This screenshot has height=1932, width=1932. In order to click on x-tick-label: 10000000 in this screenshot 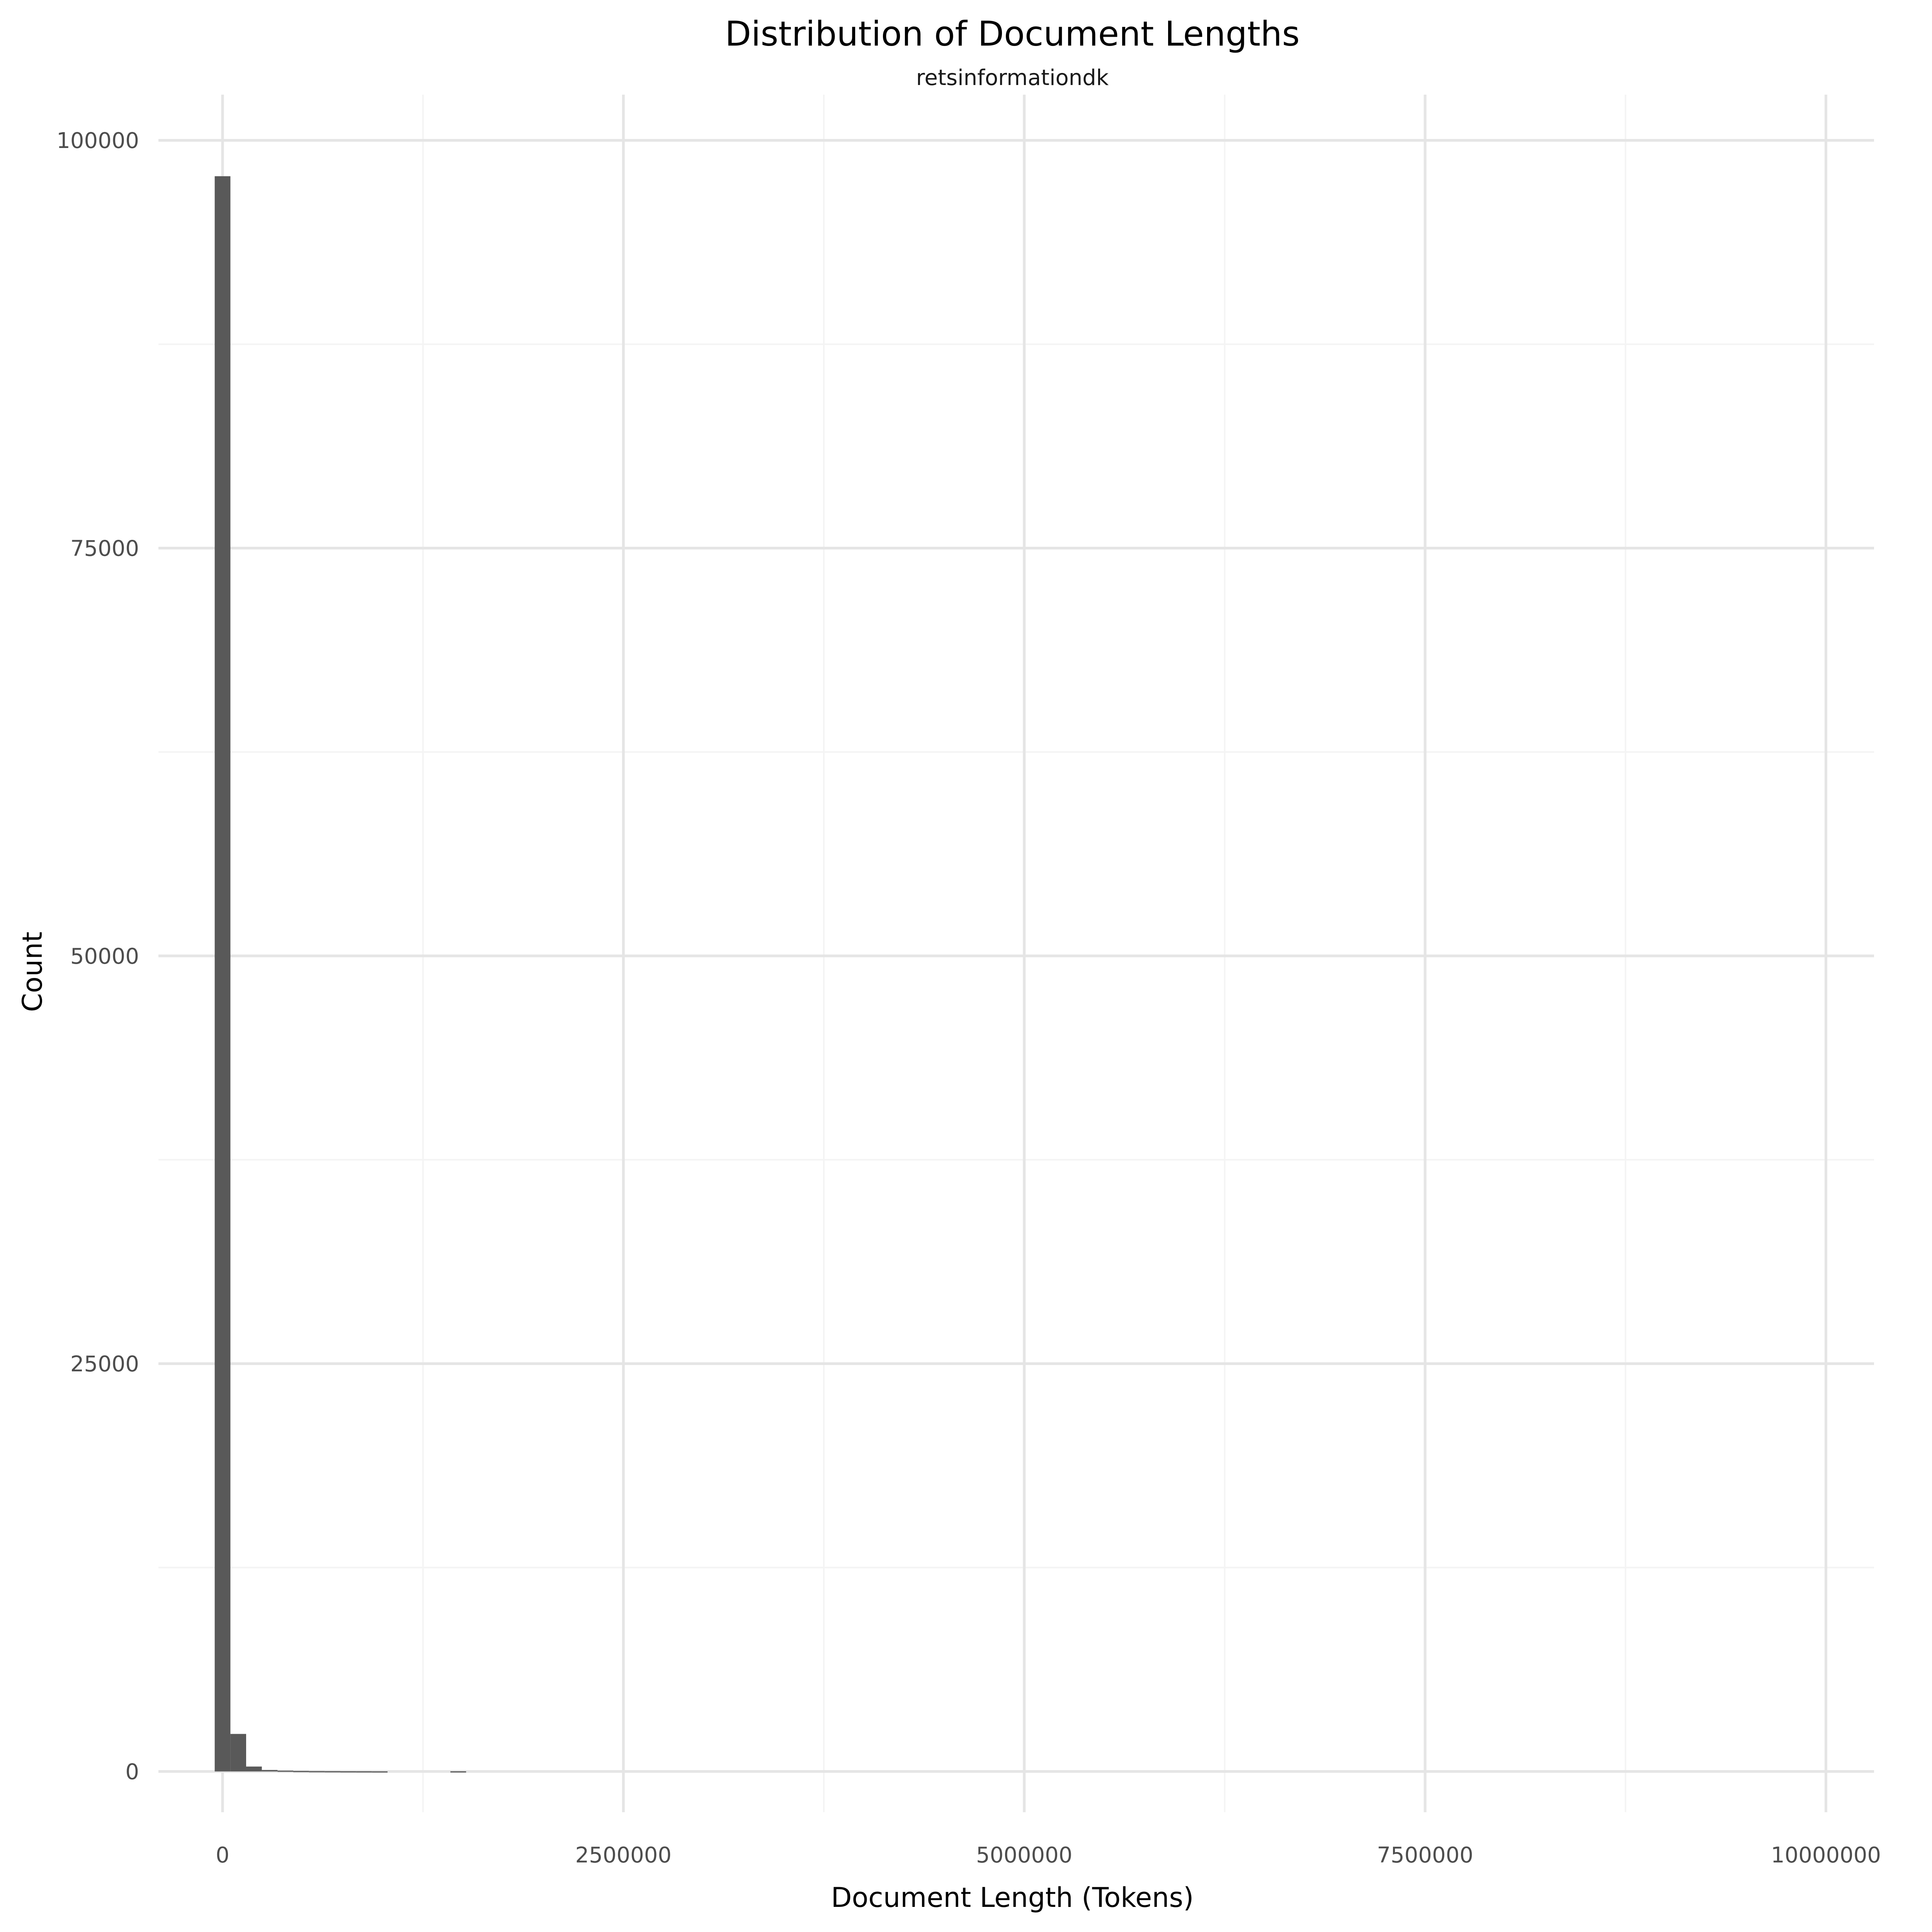, I will do `click(1826, 1856)`.